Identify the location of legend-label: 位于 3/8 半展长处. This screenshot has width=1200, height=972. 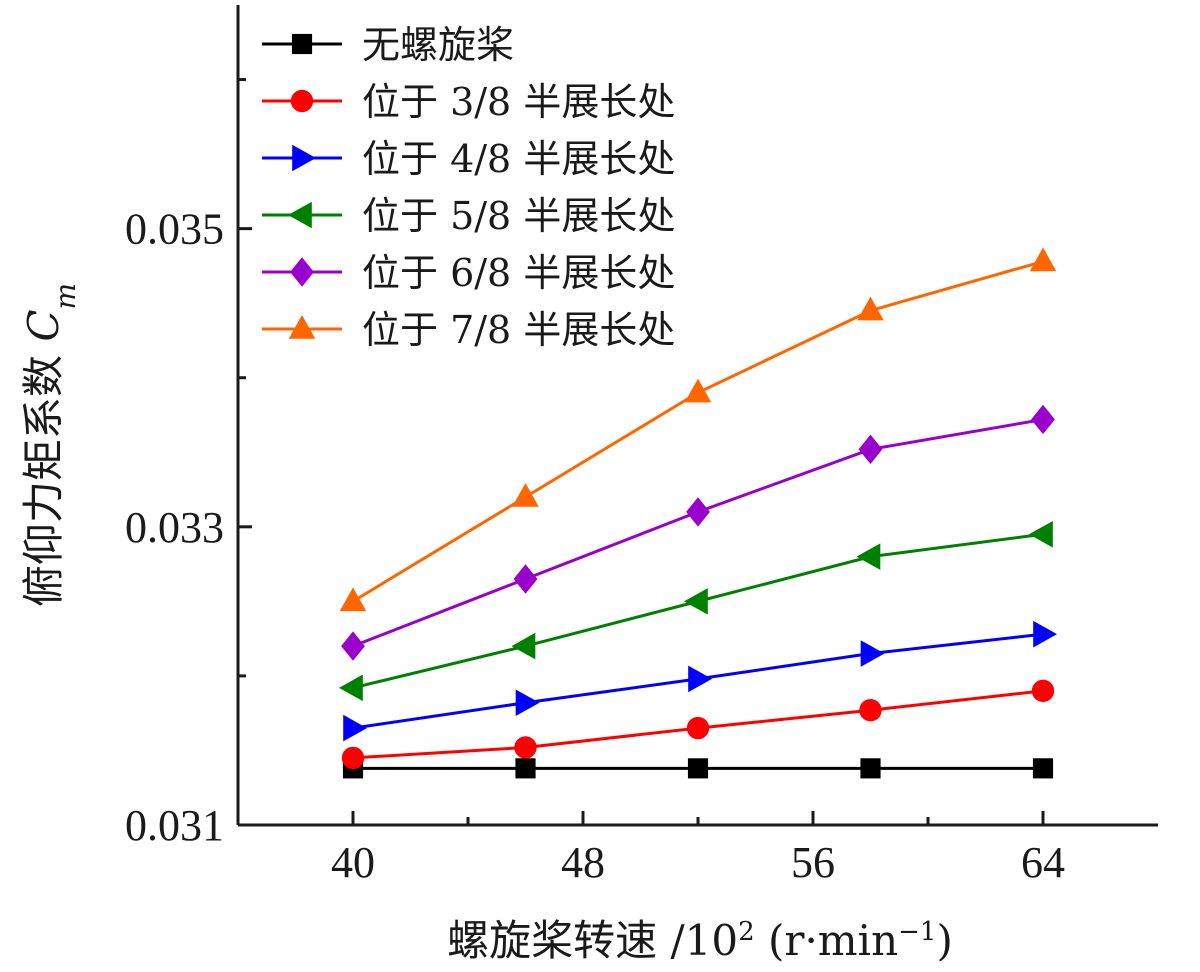
(518, 102).